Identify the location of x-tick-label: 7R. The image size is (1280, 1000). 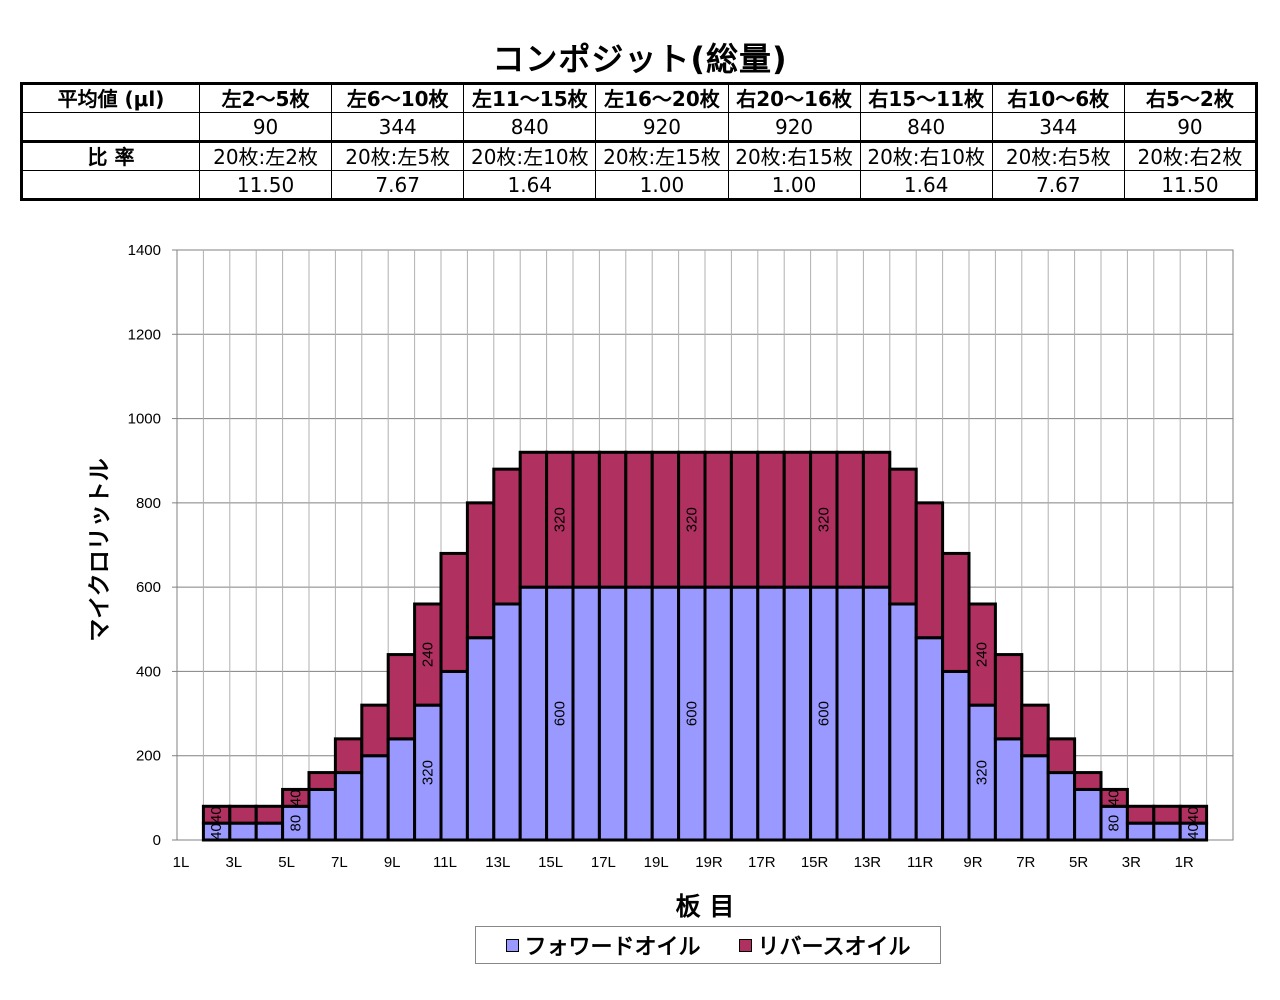
(1025, 862).